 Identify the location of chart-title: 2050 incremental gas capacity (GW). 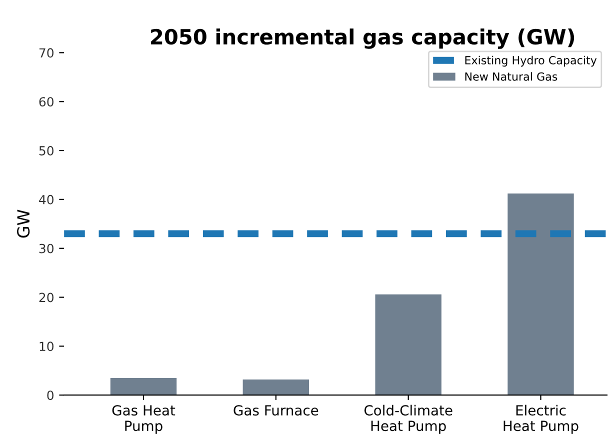
(362, 38).